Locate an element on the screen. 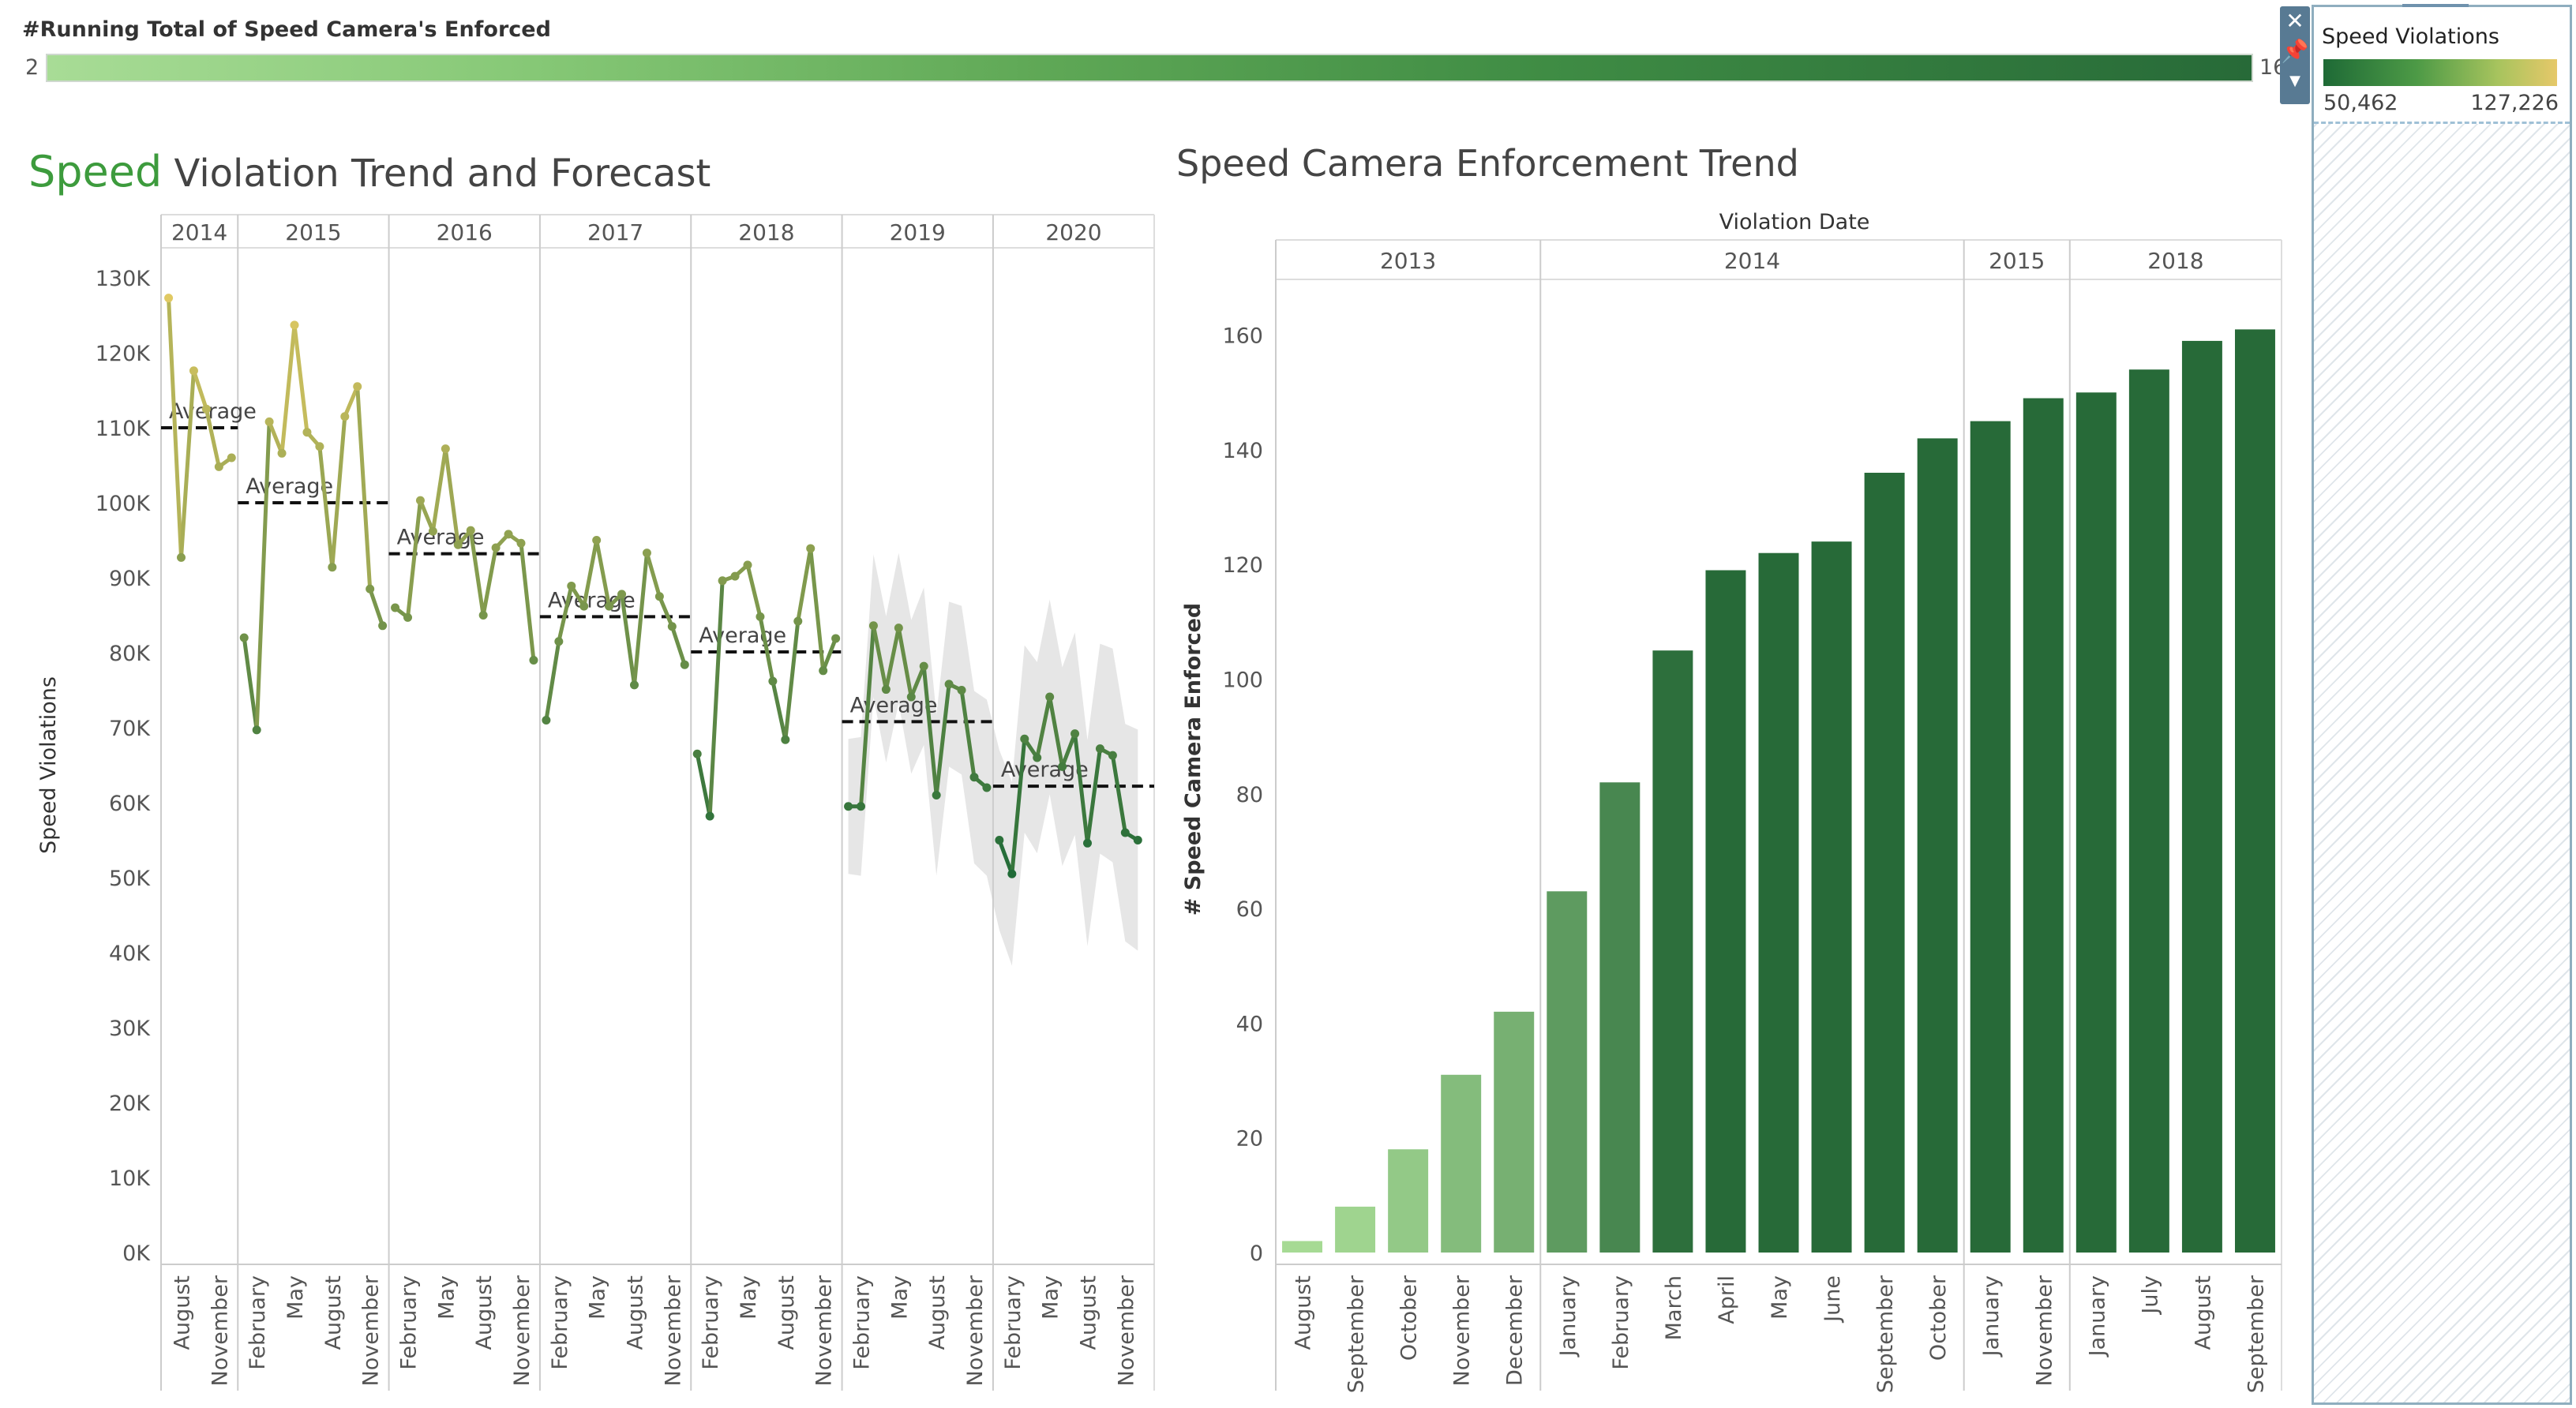 This screenshot has height=1408, width=2576. legend-controls: ✕ 📌 ▼ is located at coordinates (2295, 55).